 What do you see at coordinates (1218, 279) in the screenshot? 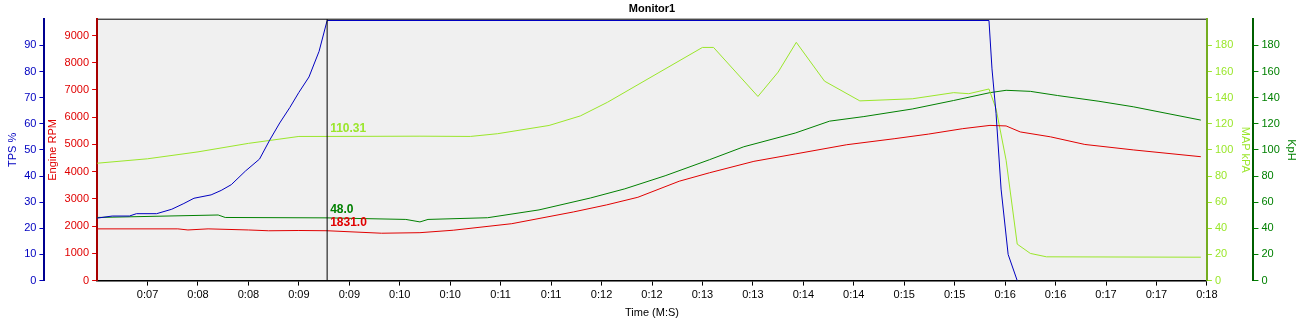
I see `y2-tick-label: 0` at bounding box center [1218, 279].